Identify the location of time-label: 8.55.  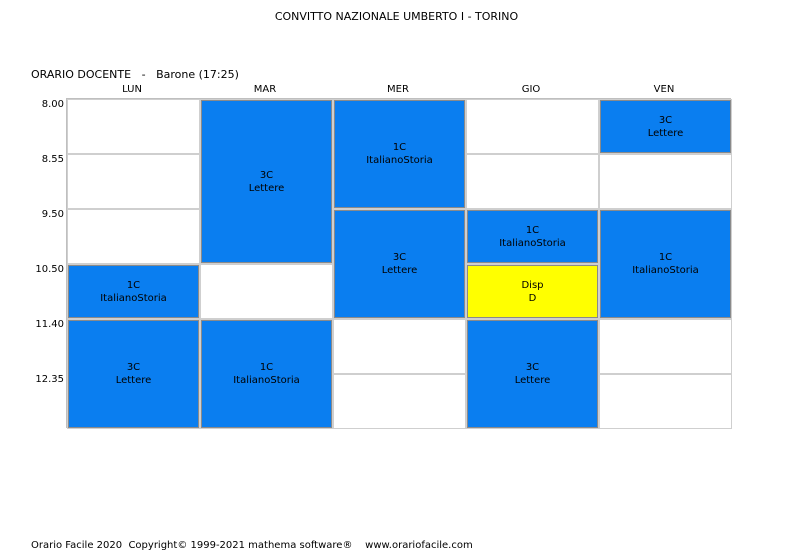
(52, 159).